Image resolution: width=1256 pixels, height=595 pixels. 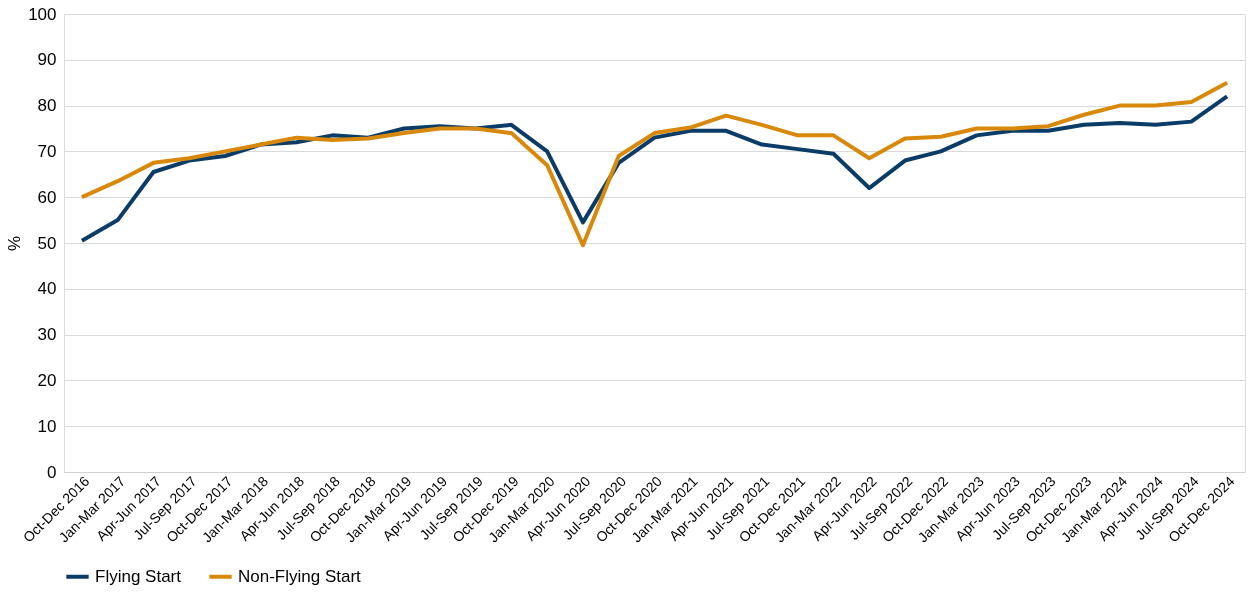 I want to click on y-axis-title: %, so click(x=15, y=243).